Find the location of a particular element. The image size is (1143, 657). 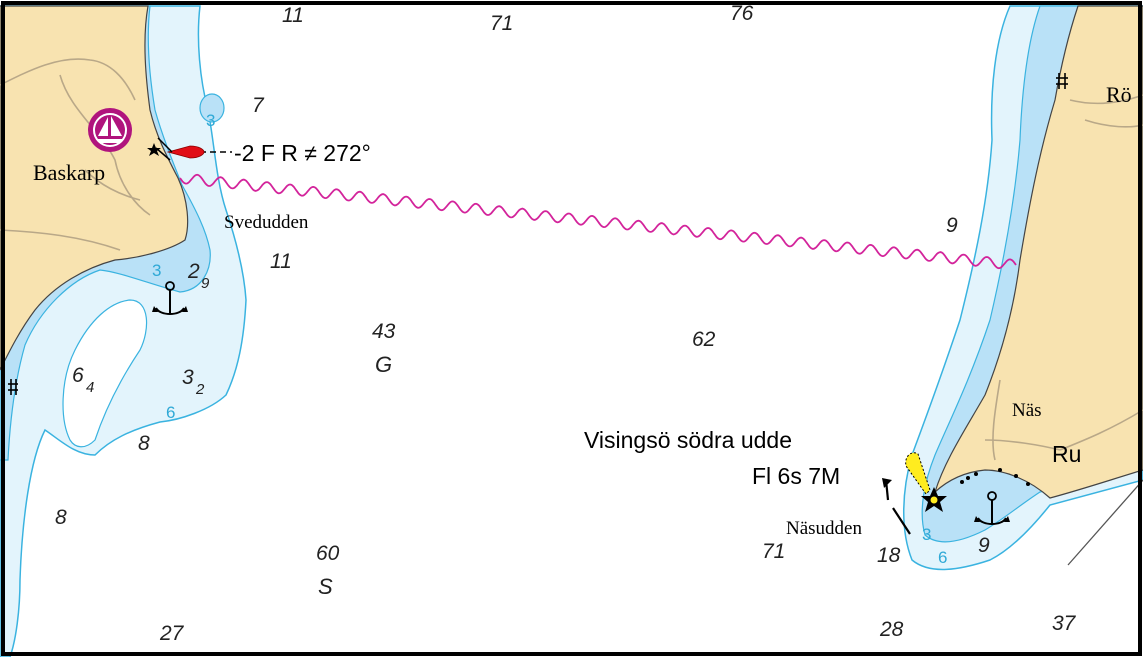

right-land is located at coordinates (1038, 252).